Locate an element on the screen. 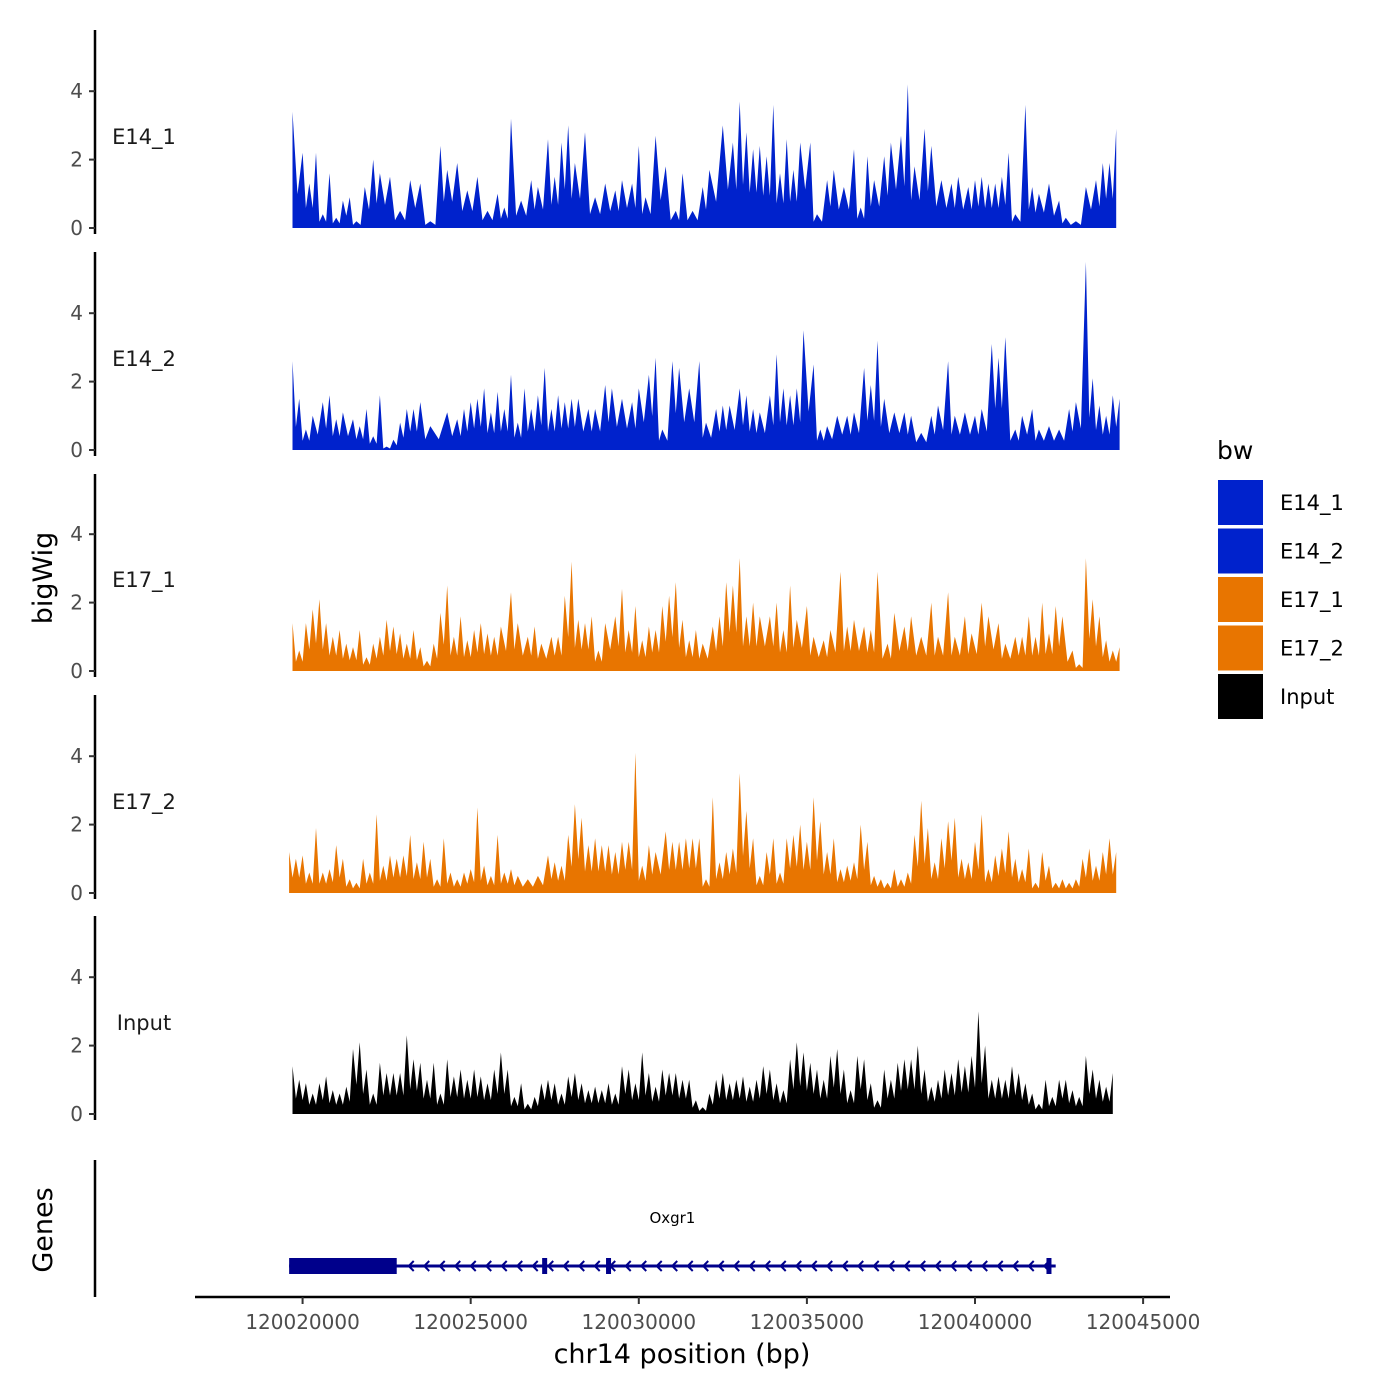 Image resolution: width=1400 pixels, height=1400 pixels. x-tick-label: 120040000 is located at coordinates (975, 1322).